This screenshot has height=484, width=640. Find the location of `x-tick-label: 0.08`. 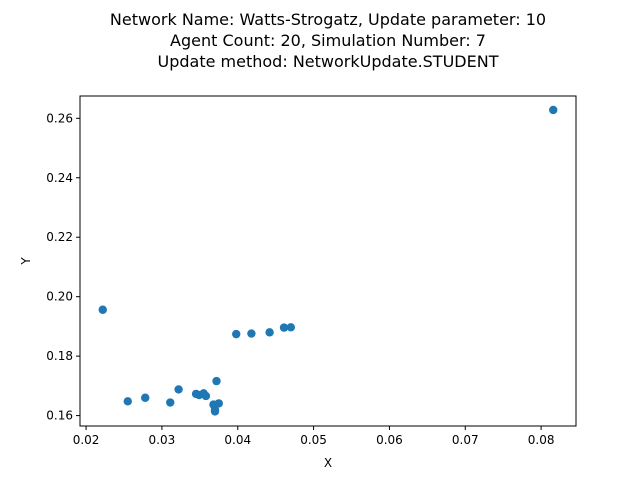

x-tick-label: 0.08 is located at coordinates (541, 440).